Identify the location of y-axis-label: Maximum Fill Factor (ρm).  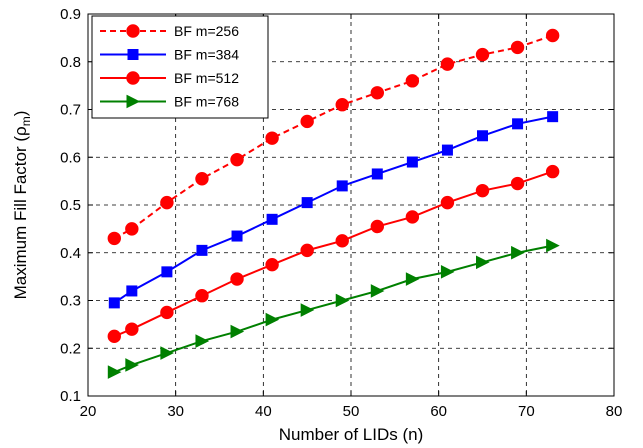
(22, 205).